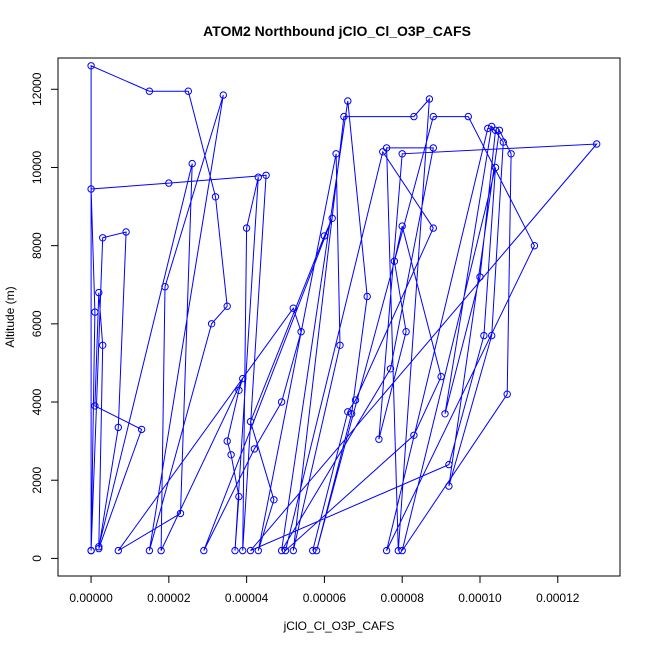 The image size is (650, 650). Describe the element at coordinates (37, 323) in the screenshot. I see `y-tick-label: 6000` at that location.